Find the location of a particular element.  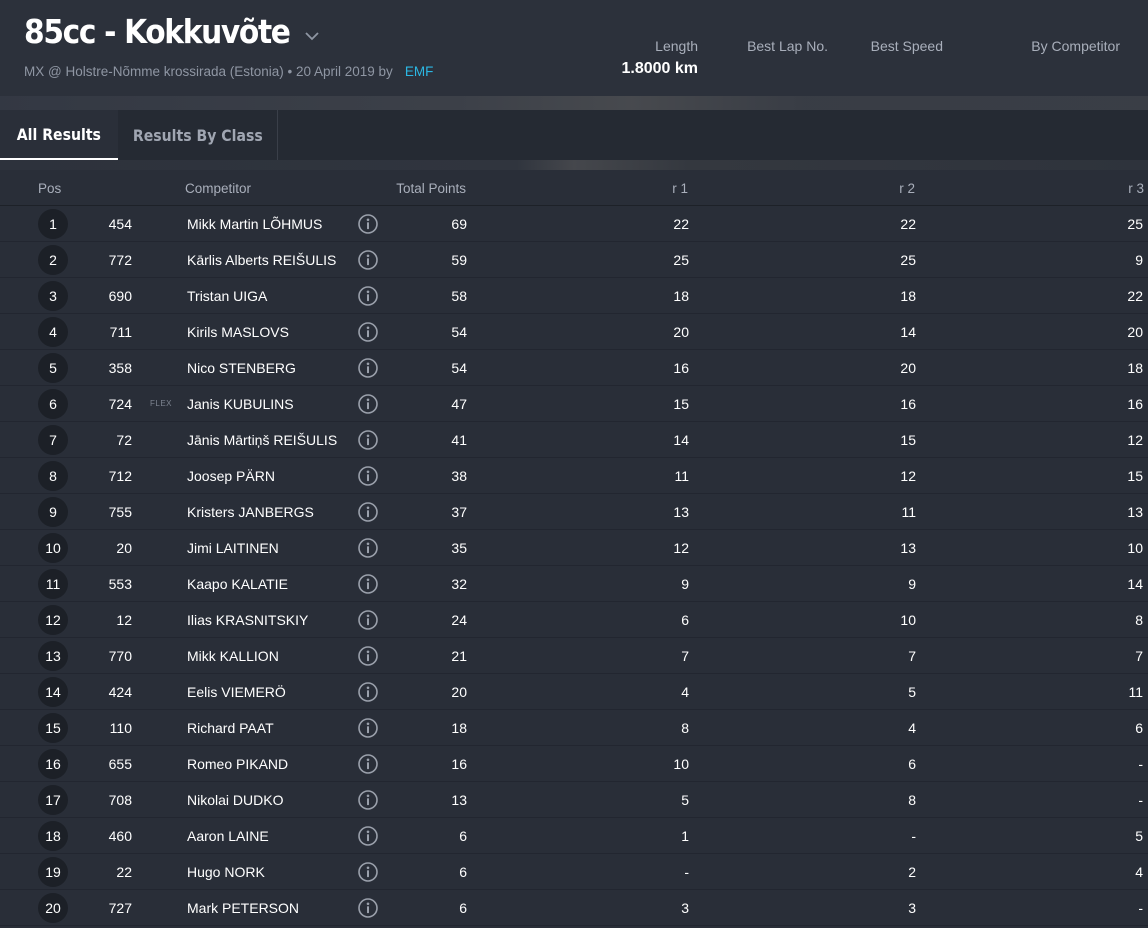

header-r3: r 3 is located at coordinates (1136, 188).